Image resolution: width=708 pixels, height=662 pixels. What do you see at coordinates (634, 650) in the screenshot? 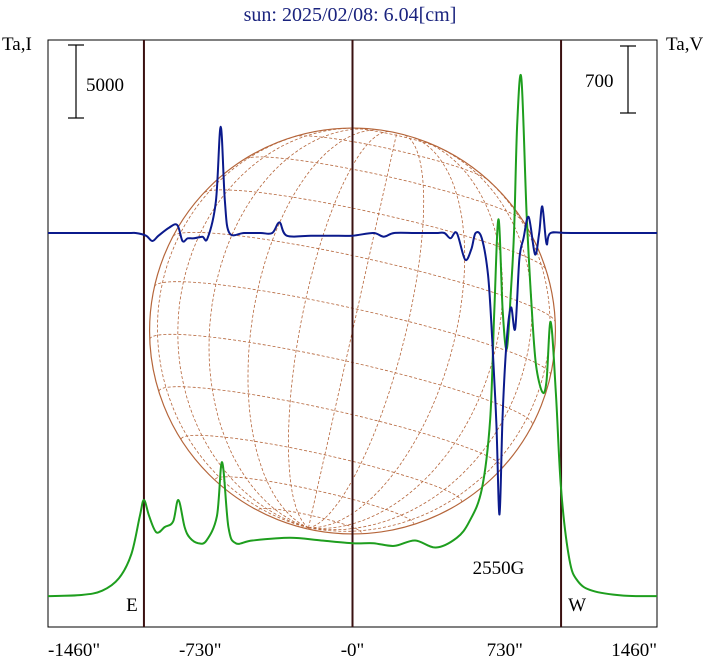
I see `x-tick-label: 1460"` at bounding box center [634, 650].